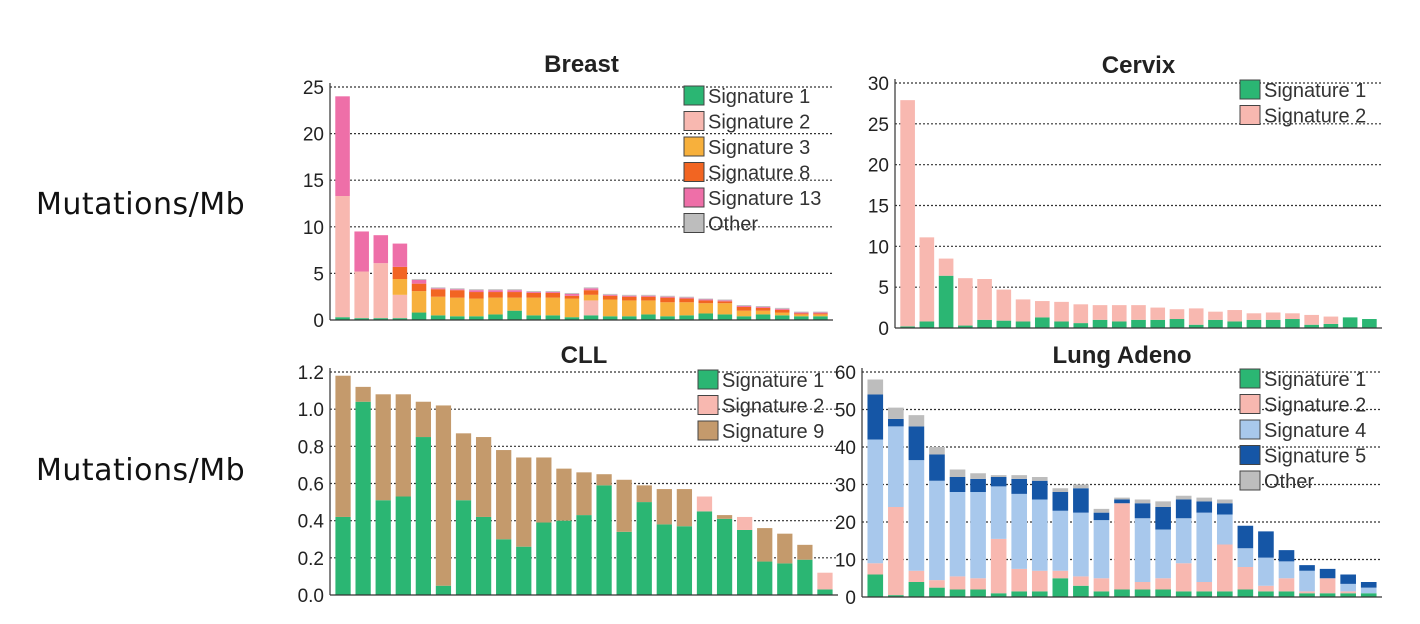 The height and width of the screenshot is (624, 1420). I want to click on cll-legend-swatch, so click(708, 379).